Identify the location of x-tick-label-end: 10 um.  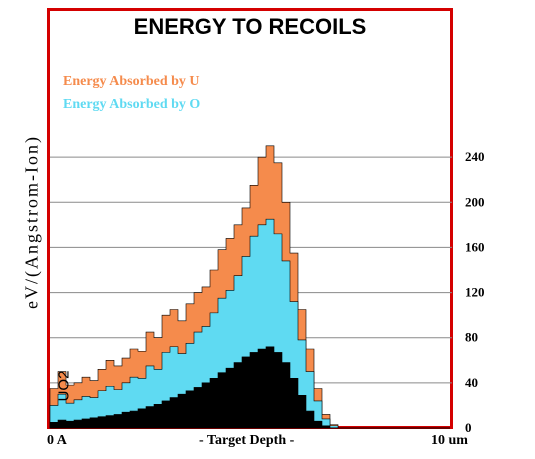
(449, 440).